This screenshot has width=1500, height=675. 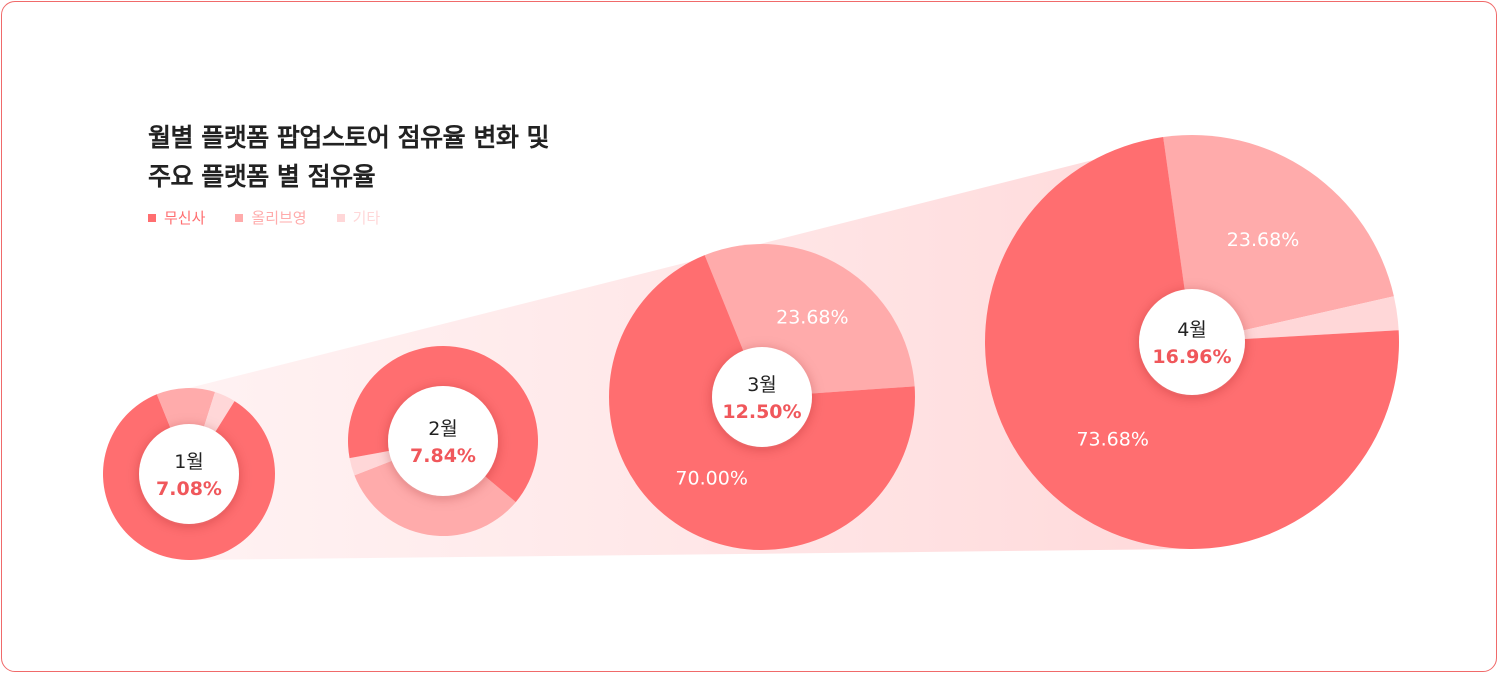 I want to click on pie-1: 1월 7.08%, so click(x=188, y=474).